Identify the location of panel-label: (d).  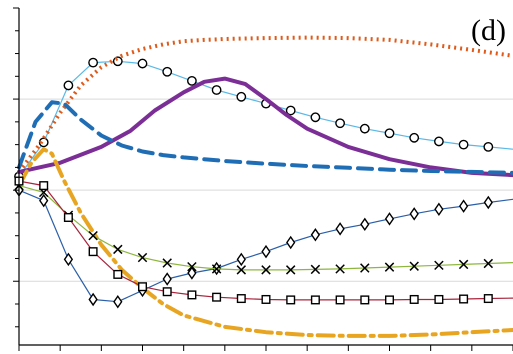
(488, 30).